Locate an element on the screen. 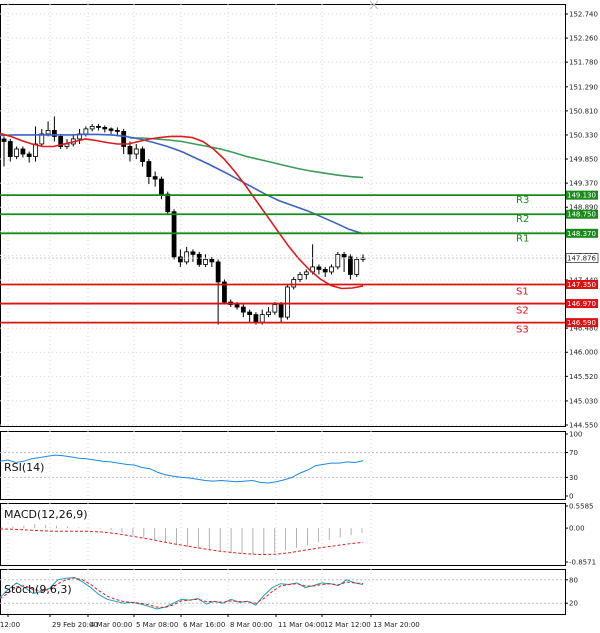 The height and width of the screenshot is (633, 600). level-name-r1: R1 is located at coordinates (522, 238).